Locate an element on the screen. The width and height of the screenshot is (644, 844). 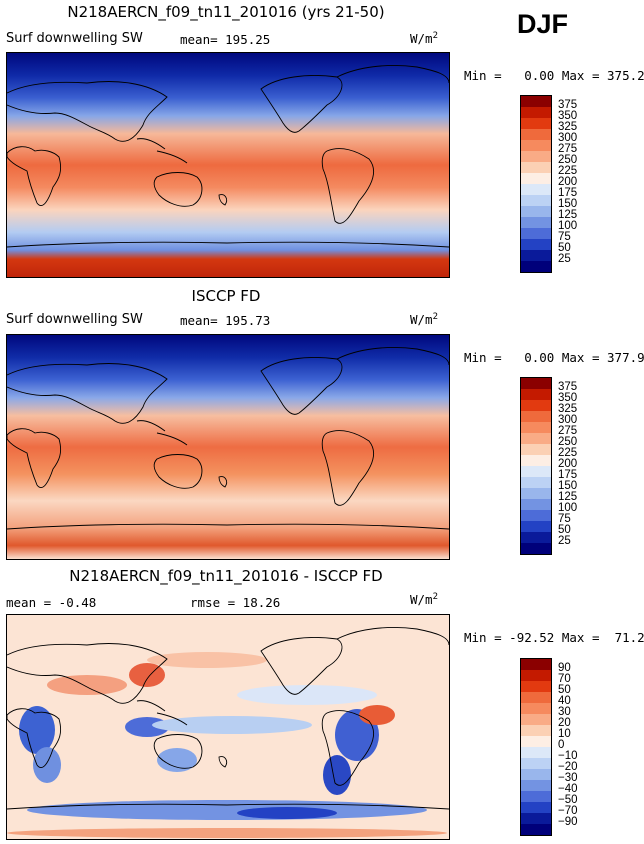
colorbar-tick-label: 325 is located at coordinates (568, 127).